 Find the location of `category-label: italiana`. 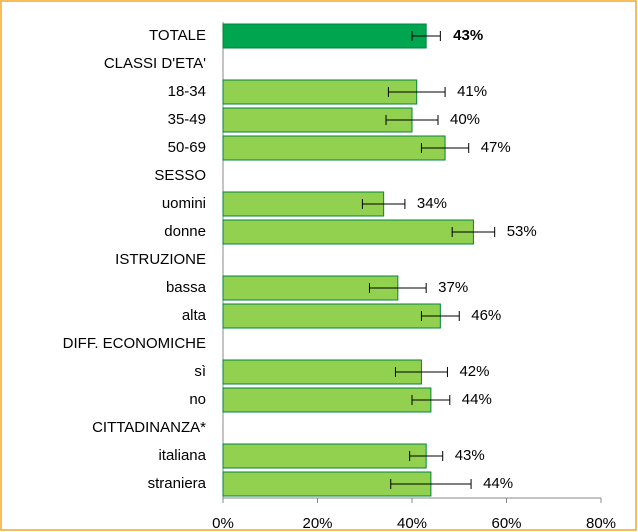

category-label: italiana is located at coordinates (182, 455).